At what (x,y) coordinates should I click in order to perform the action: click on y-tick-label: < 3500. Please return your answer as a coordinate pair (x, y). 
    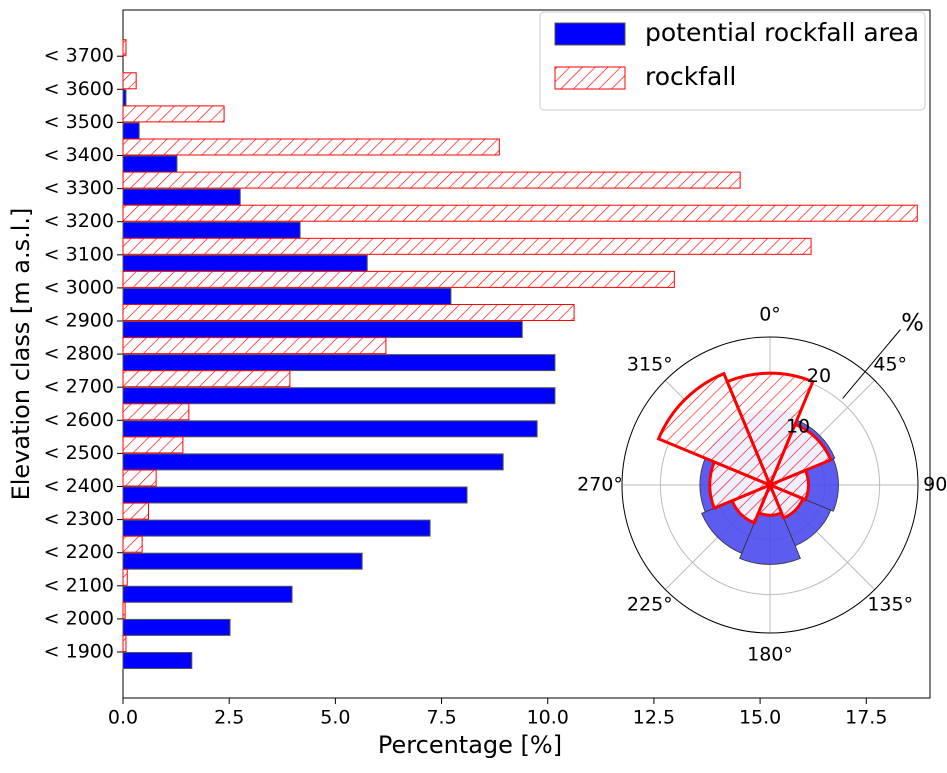
    Looking at the image, I should click on (79, 122).